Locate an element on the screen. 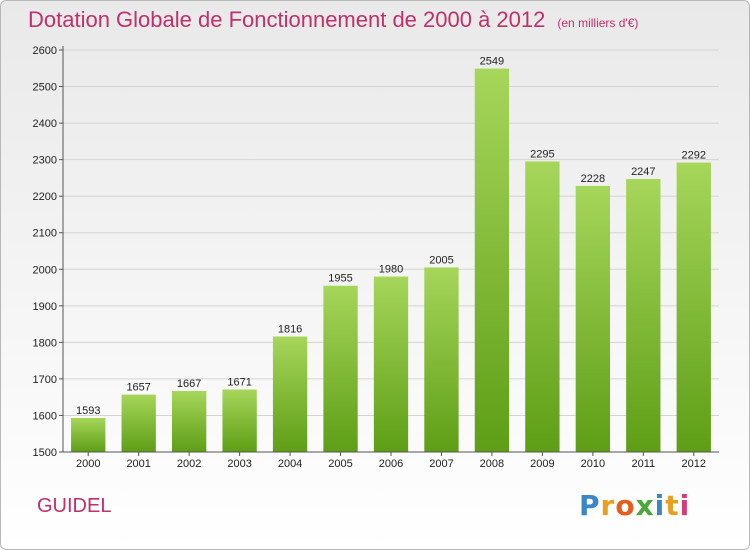  y-tick-label: 1500 is located at coordinates (45, 453).